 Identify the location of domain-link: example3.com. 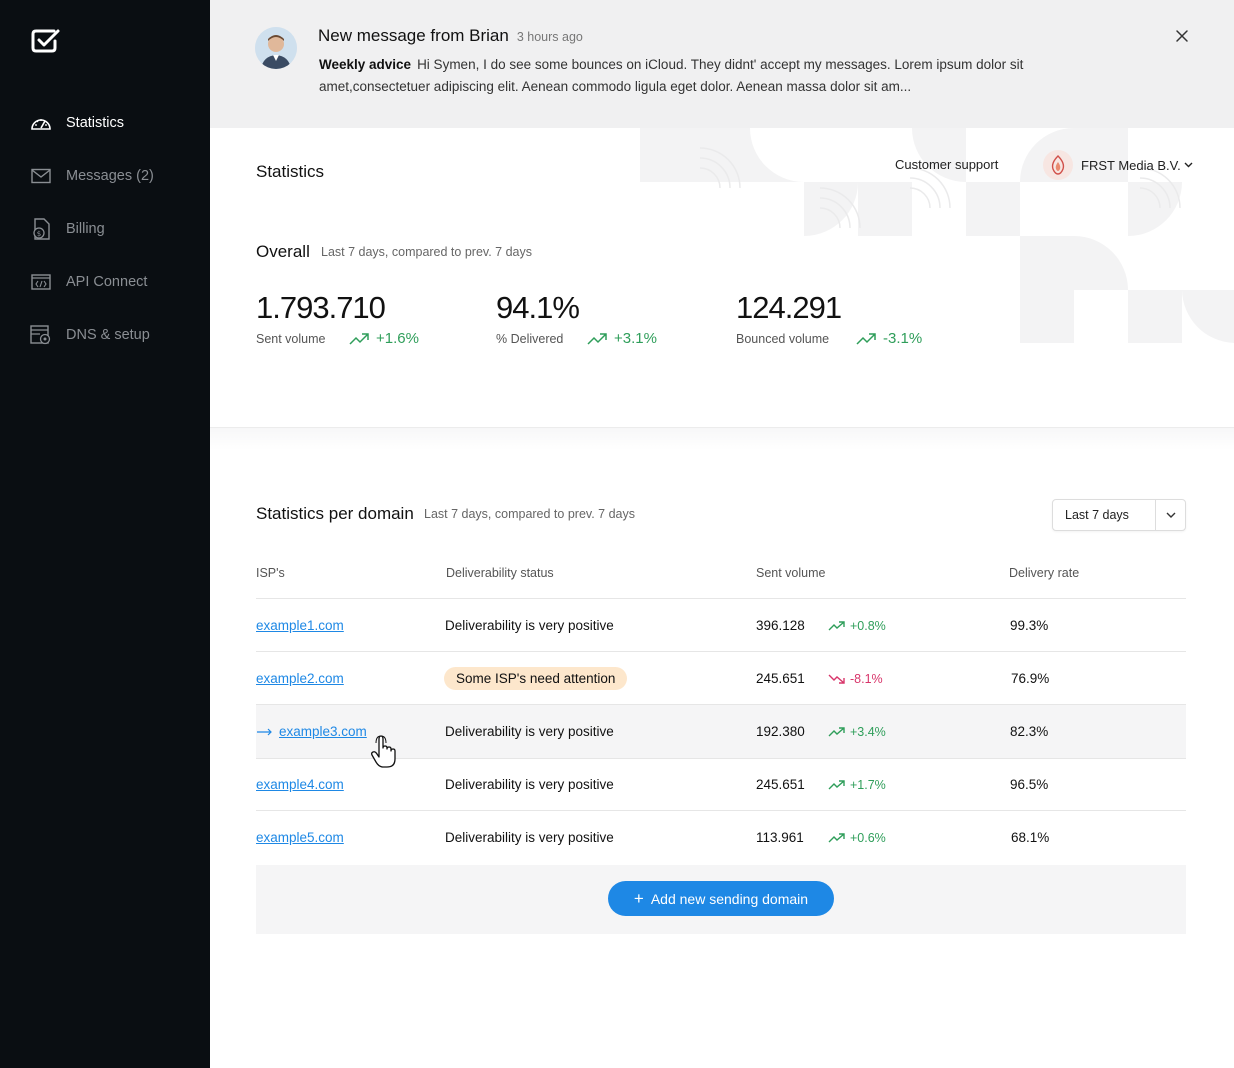
(323, 731).